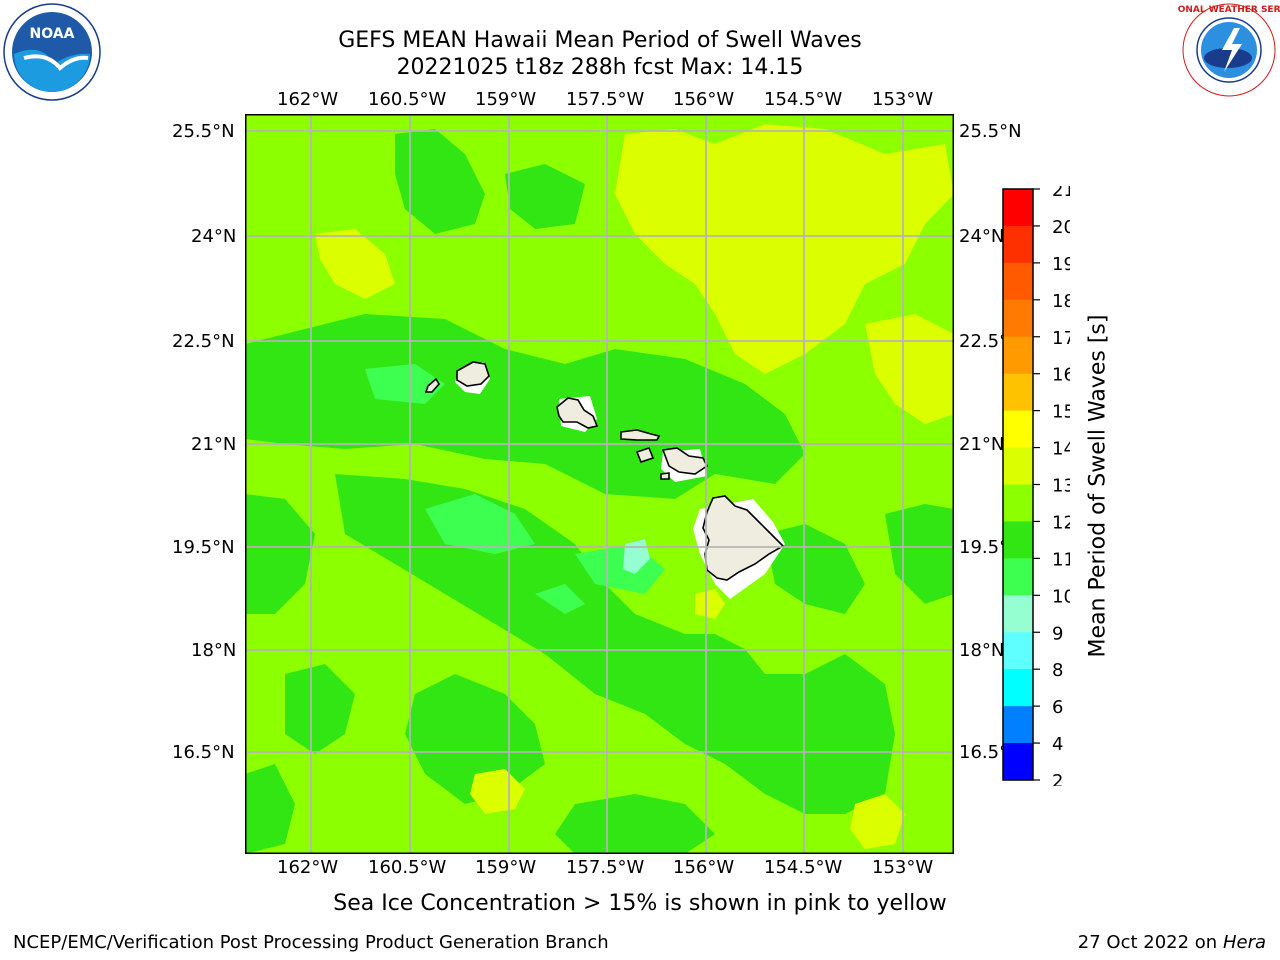  Describe the element at coordinates (600, 67) in the screenshot. I see `chart-subtitle: 20221025 t18z 288h fcst Max: 14.15` at that location.